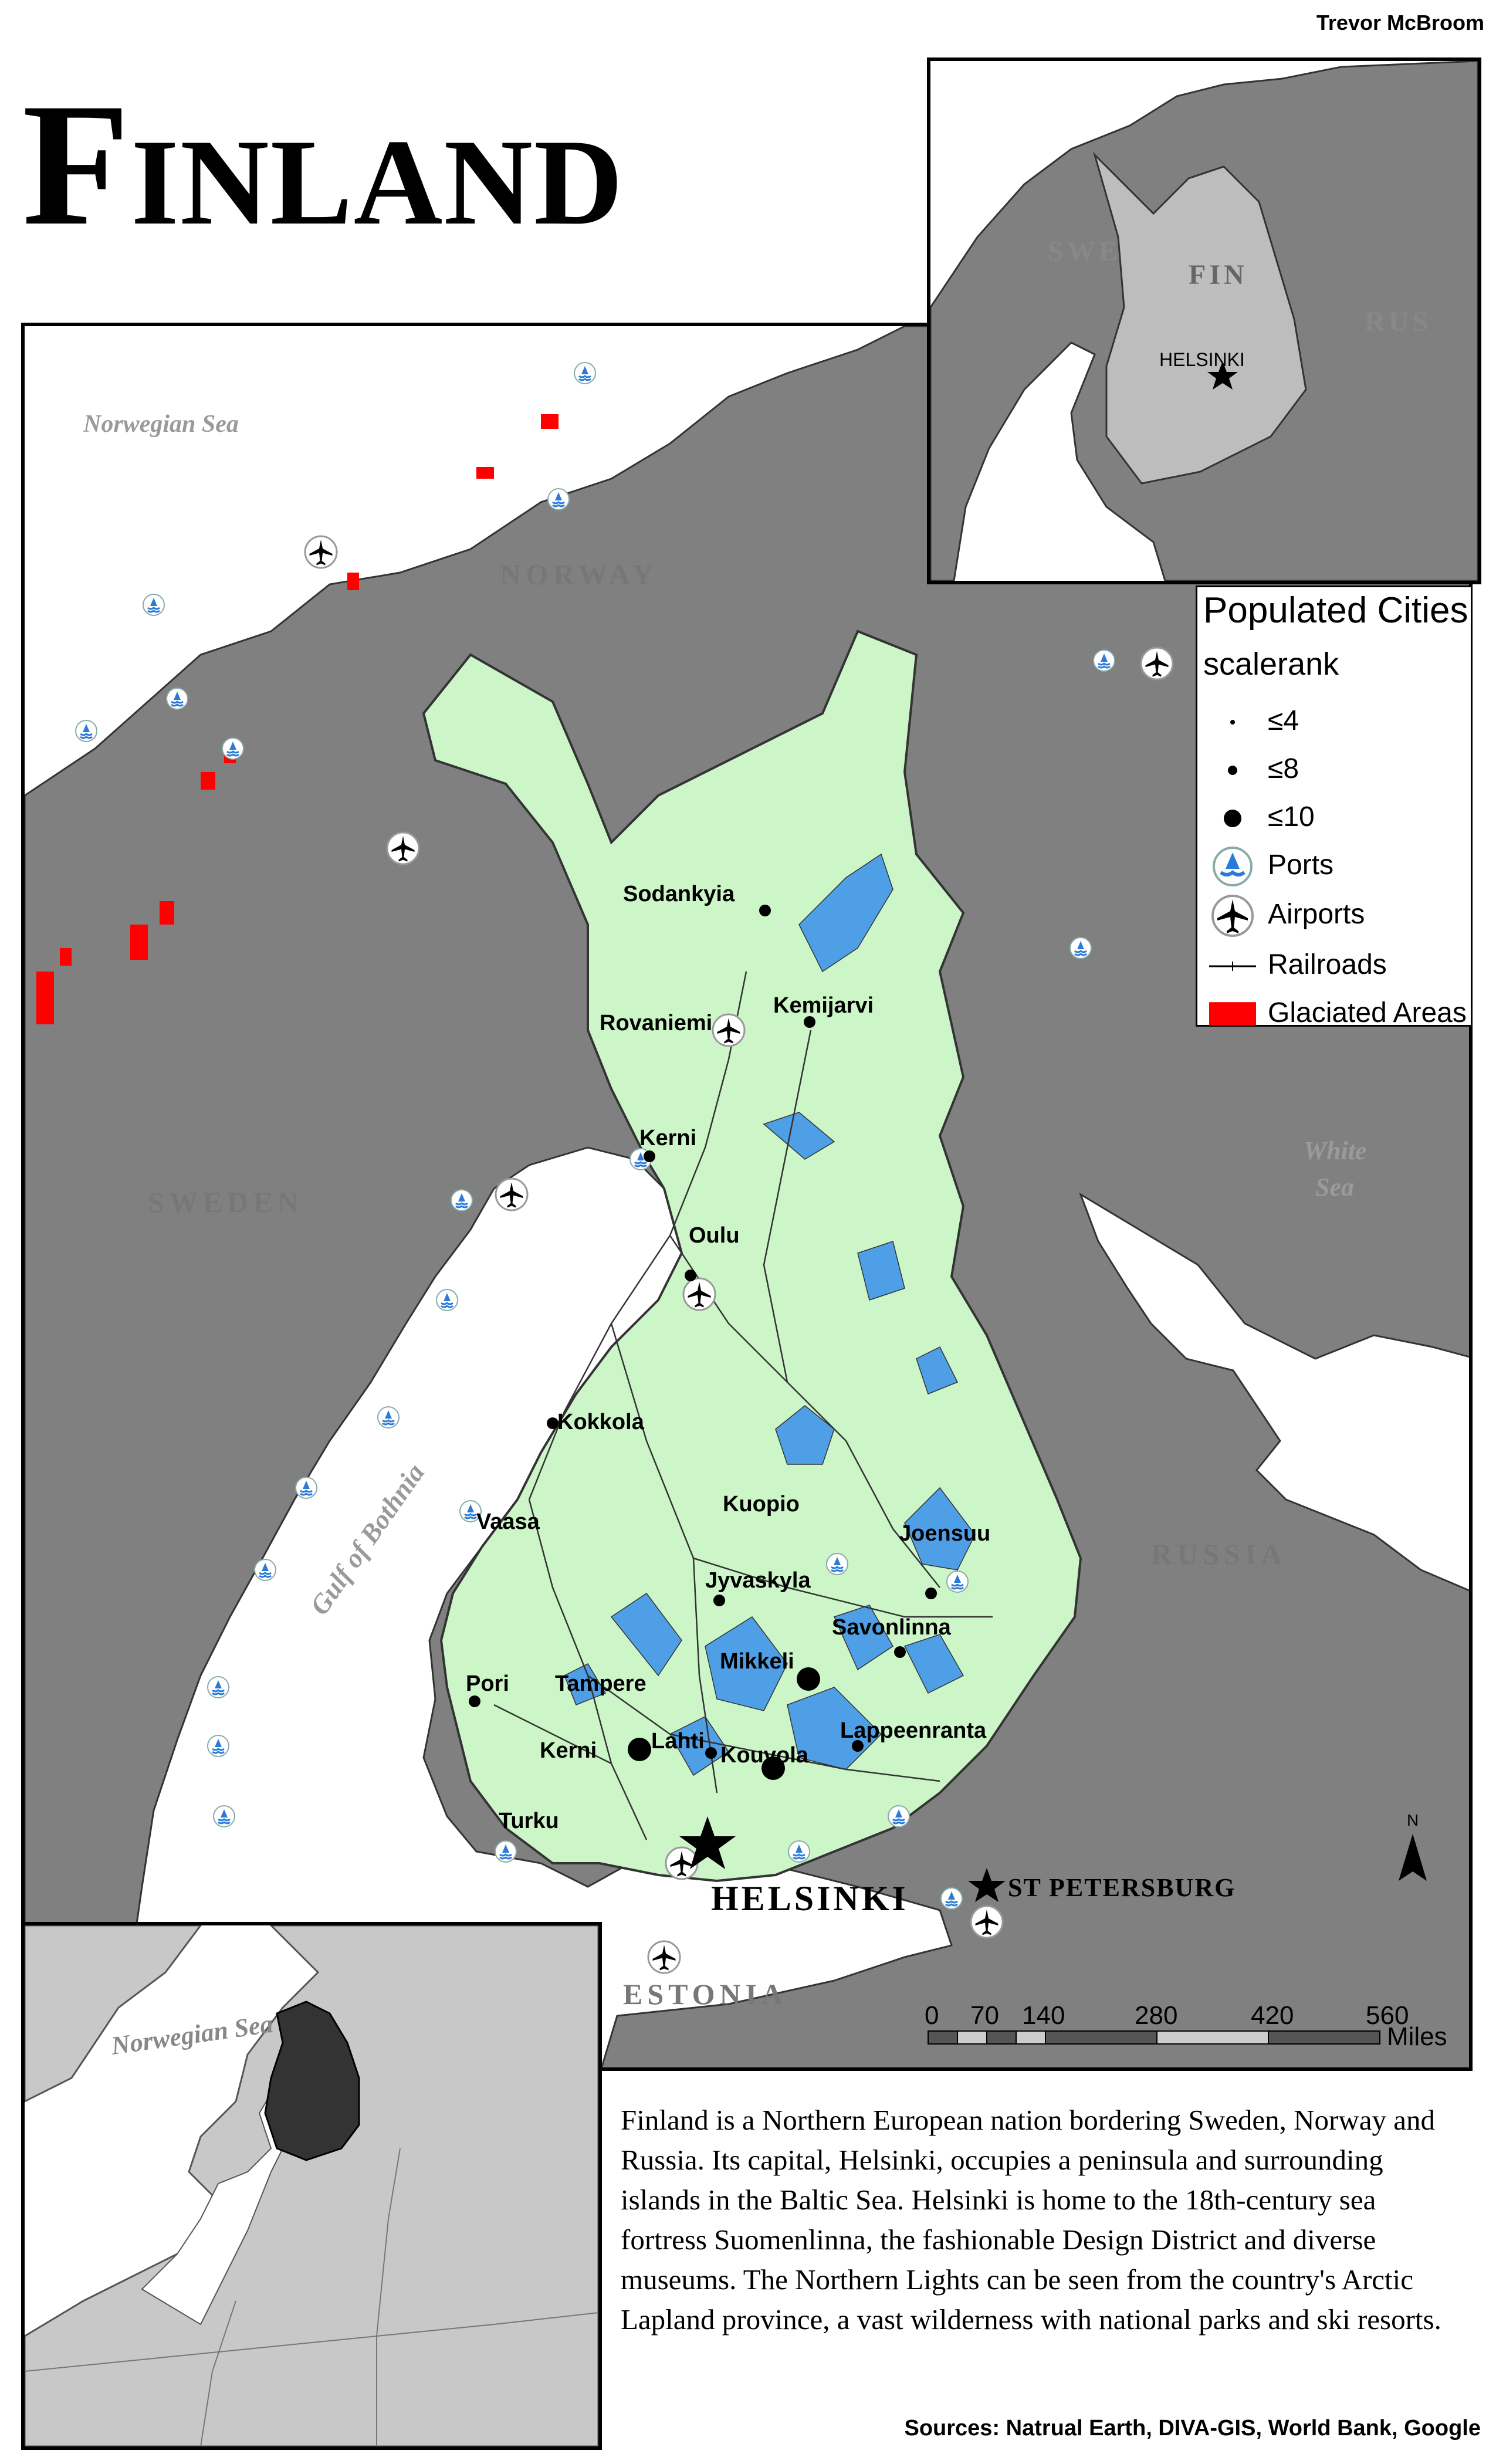 The width and height of the screenshot is (1496, 2464). What do you see at coordinates (810, 1898) in the screenshot?
I see `helsinki-label: HELSINKI` at bounding box center [810, 1898].